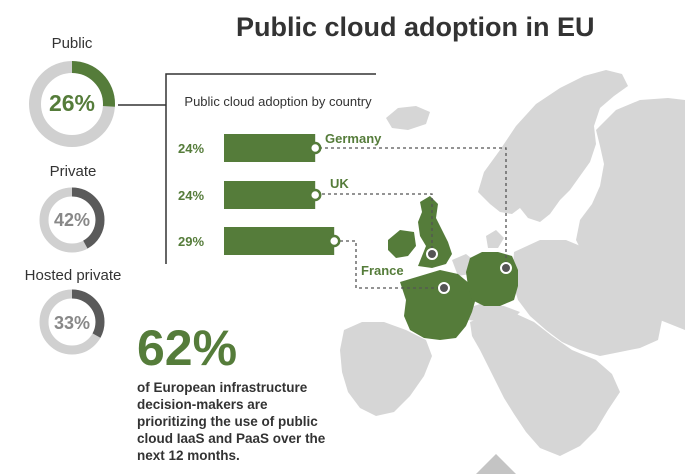 This screenshot has height=474, width=685. What do you see at coordinates (222, 387) in the screenshot?
I see `stat-line: of European infrastructure` at bounding box center [222, 387].